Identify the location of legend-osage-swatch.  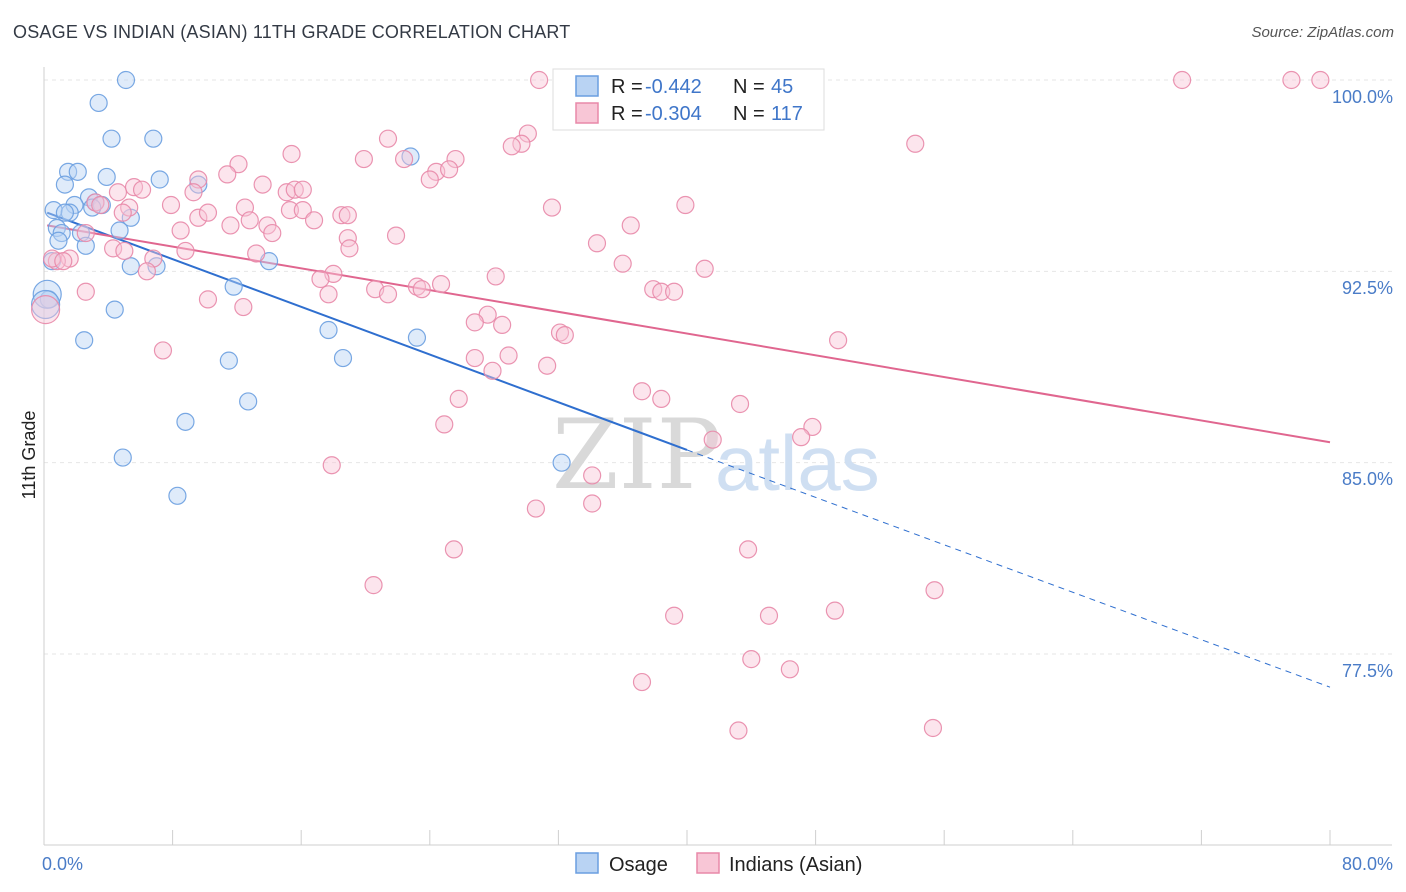
(587, 863).